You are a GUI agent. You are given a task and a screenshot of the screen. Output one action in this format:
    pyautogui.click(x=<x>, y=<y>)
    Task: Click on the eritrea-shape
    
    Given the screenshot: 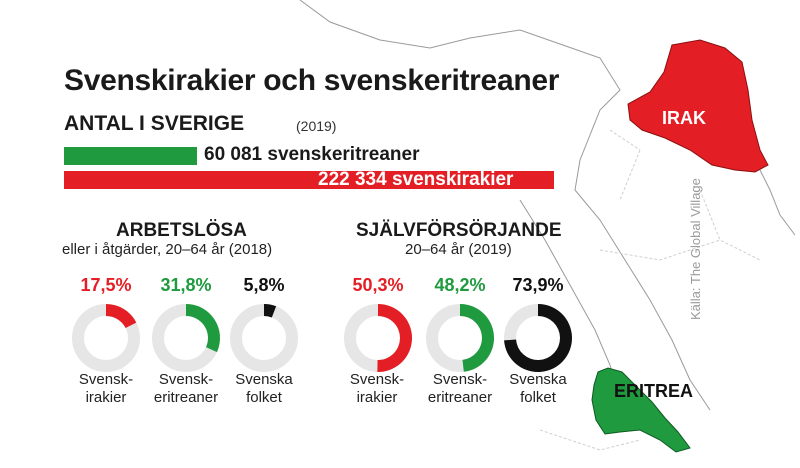 What is the action you would take?
    pyautogui.click(x=641, y=410)
    